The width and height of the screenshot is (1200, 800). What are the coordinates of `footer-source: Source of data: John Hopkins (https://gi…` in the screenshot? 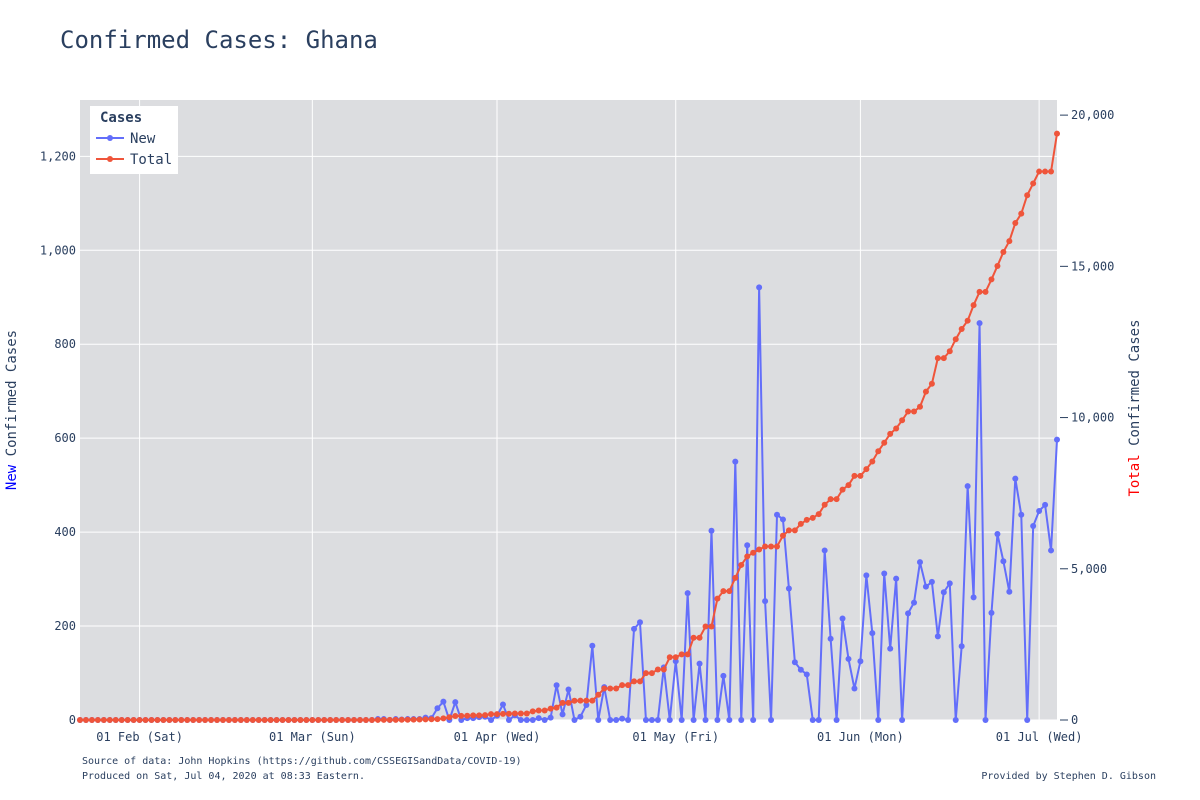 It's located at (302, 761).